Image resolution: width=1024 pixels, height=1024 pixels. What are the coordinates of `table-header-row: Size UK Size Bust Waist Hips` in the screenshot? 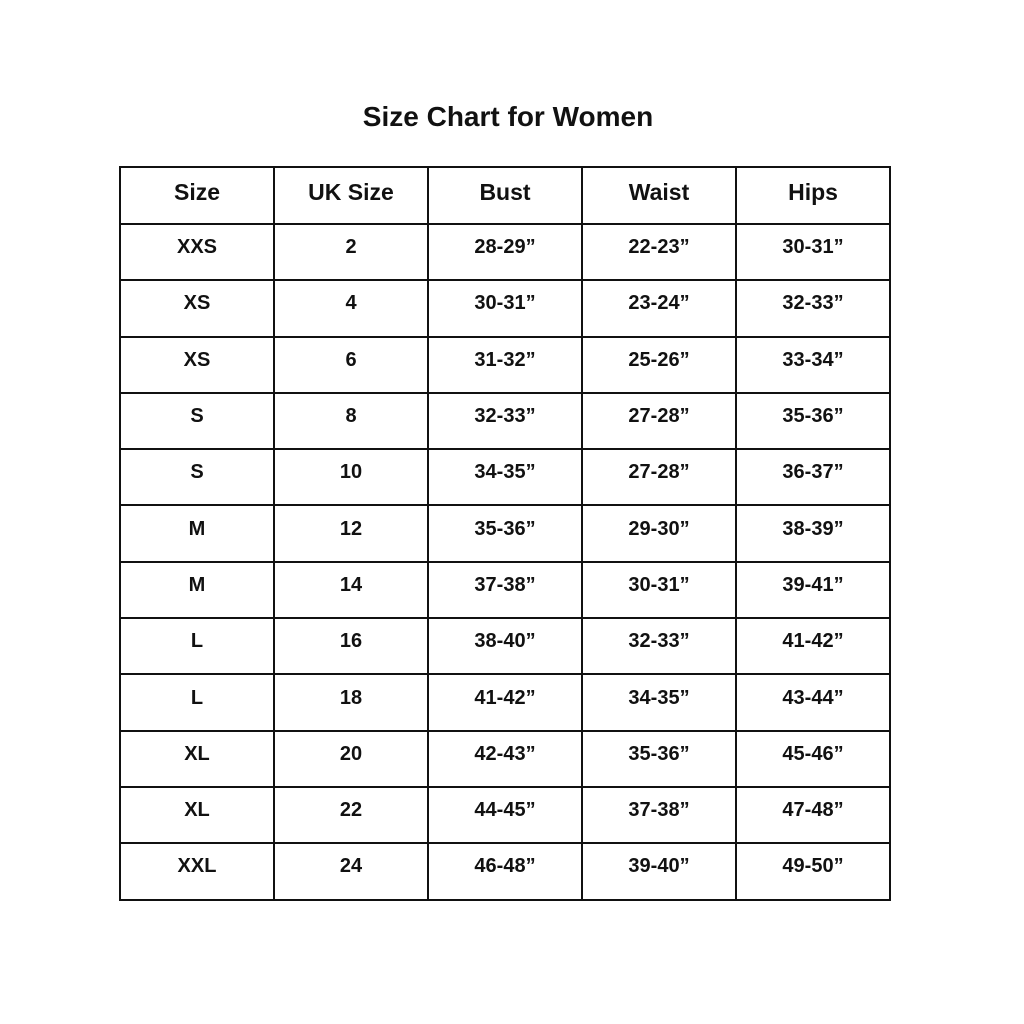 It's located at (505, 195).